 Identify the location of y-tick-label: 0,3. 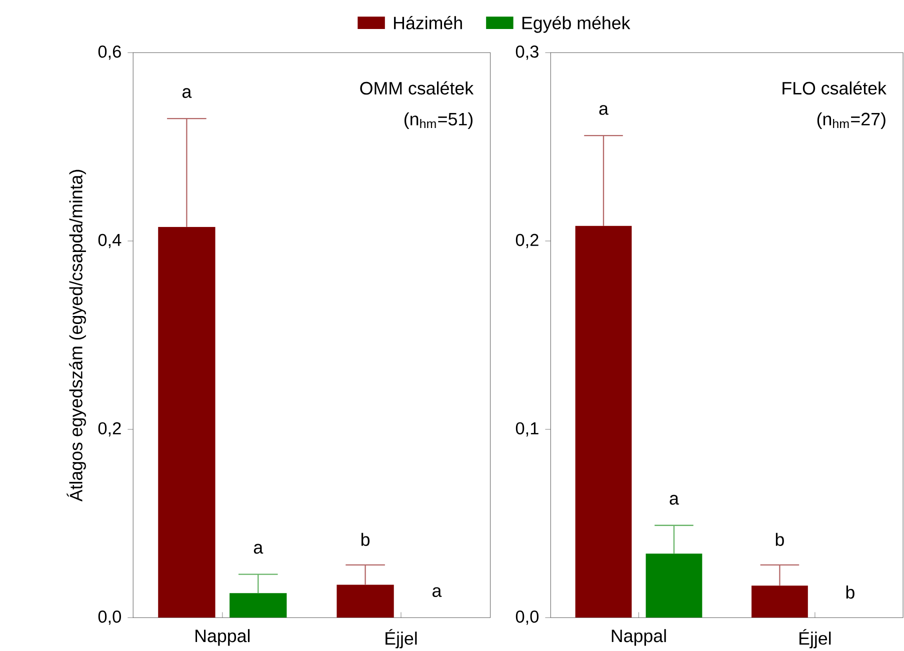
(527, 52).